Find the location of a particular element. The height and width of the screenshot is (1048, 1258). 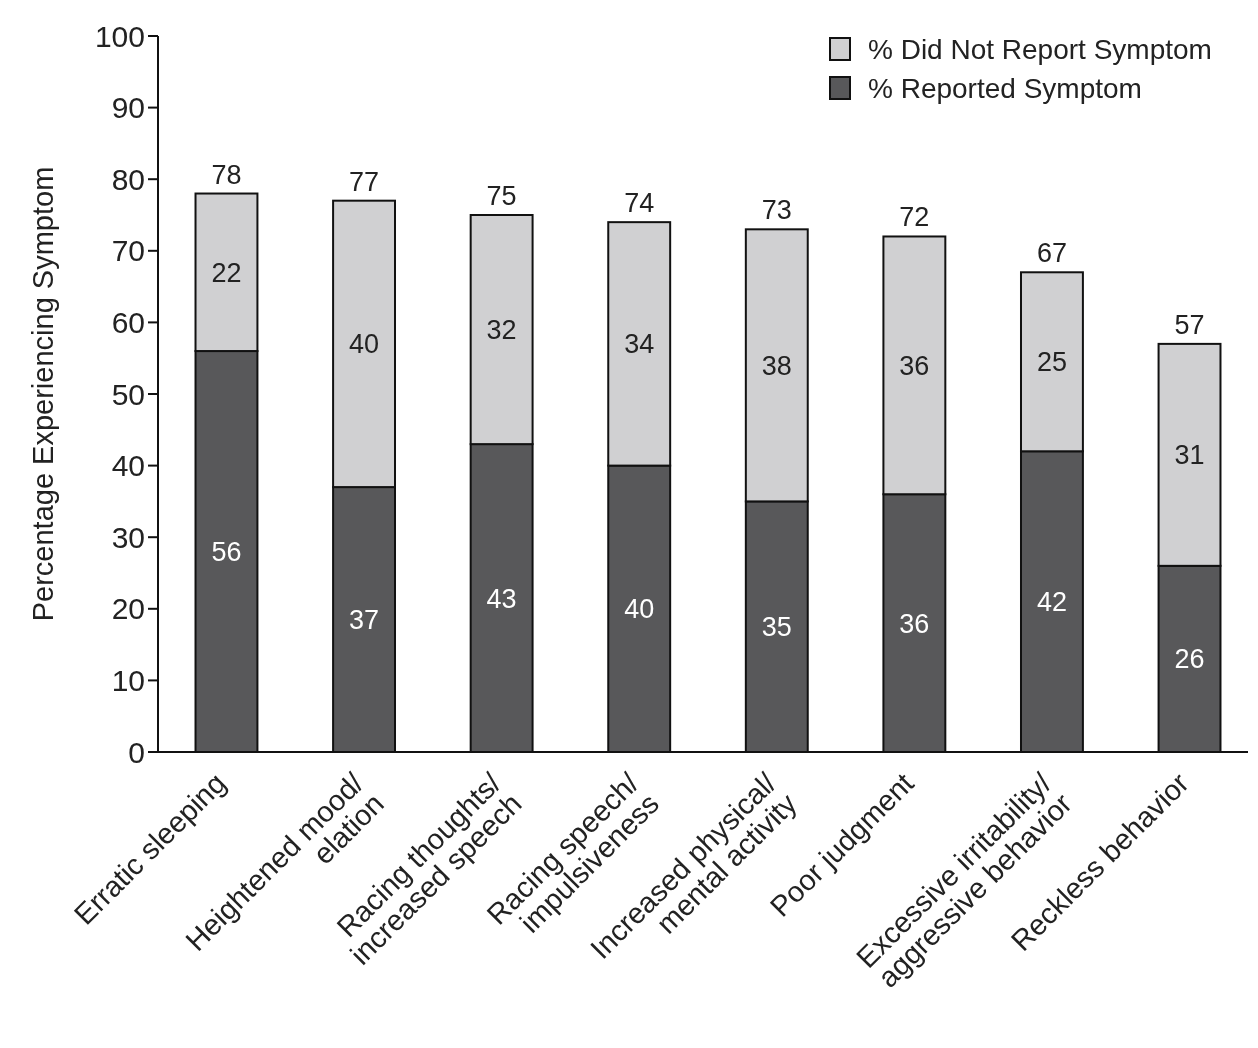

total-label: 57 is located at coordinates (1189, 324).